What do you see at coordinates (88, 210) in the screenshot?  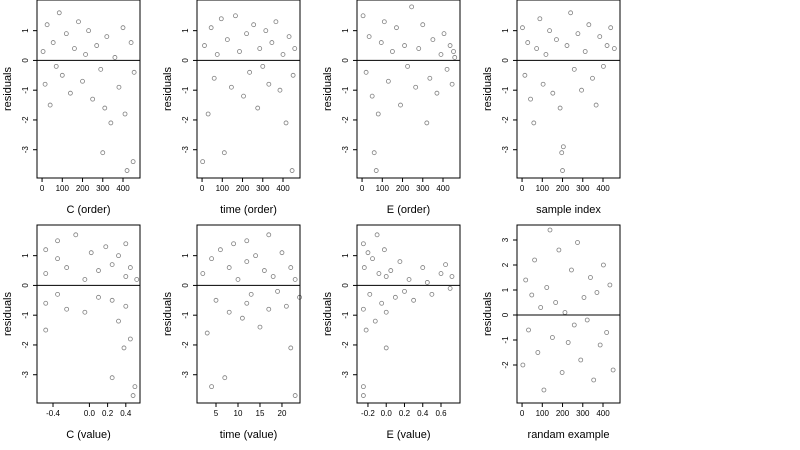 I see `x-axis-label: C (order)` at bounding box center [88, 210].